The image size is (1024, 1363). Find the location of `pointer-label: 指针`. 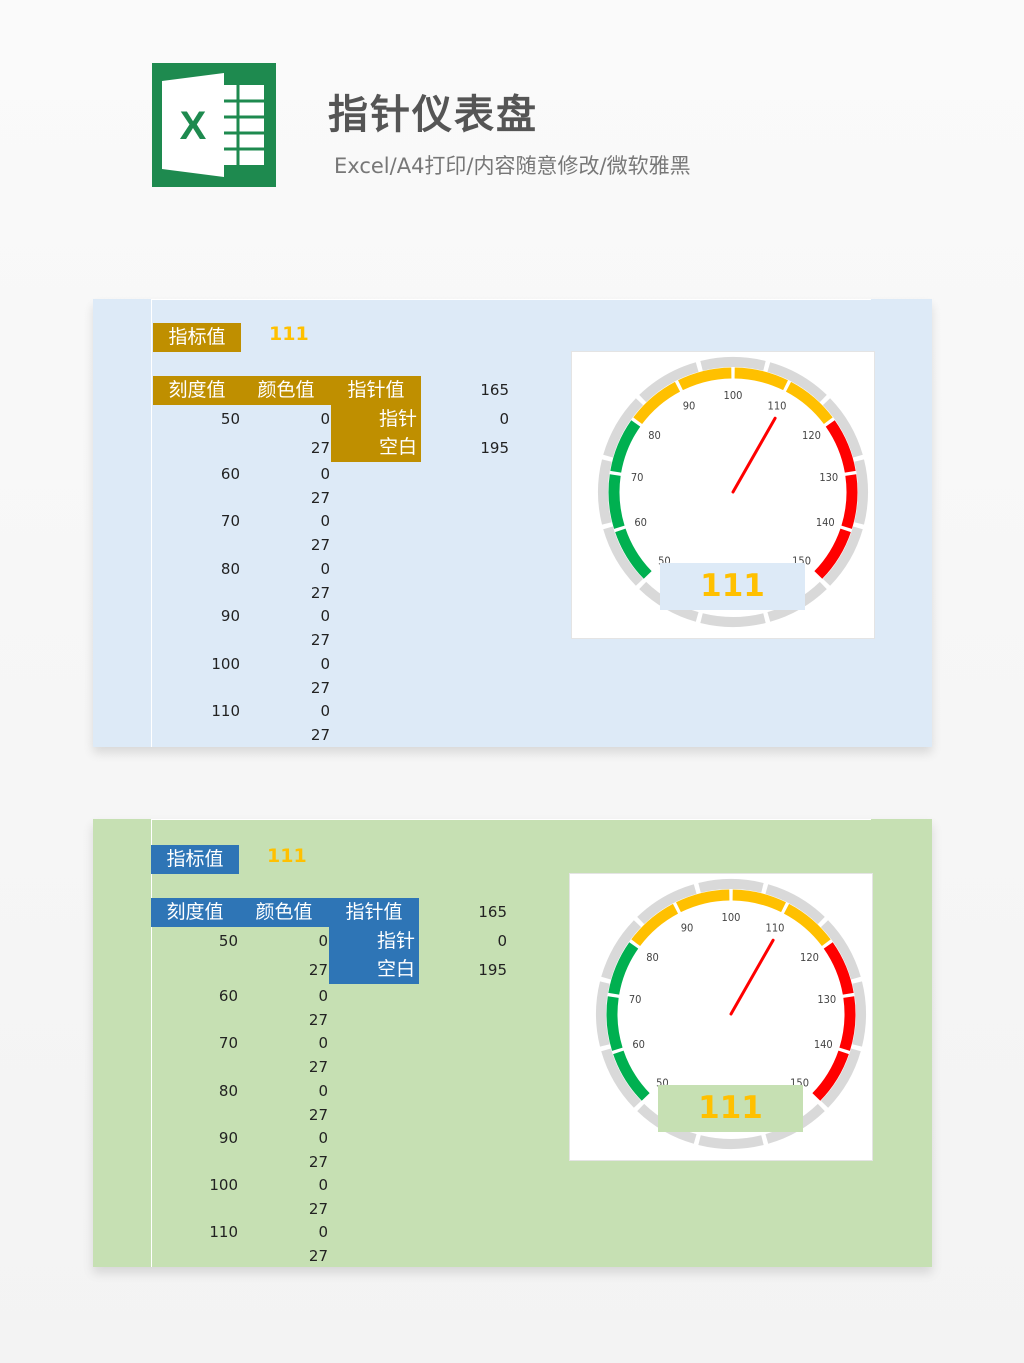

pointer-label: 指针 is located at coordinates (374, 941).